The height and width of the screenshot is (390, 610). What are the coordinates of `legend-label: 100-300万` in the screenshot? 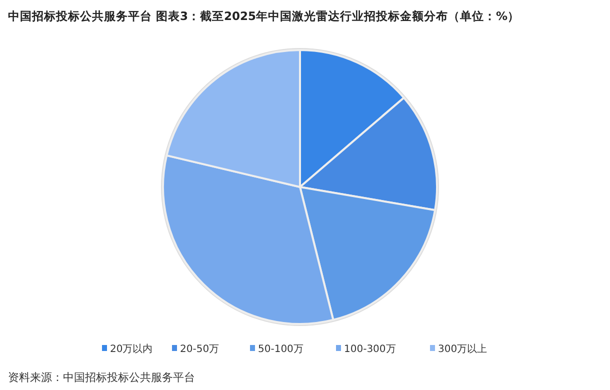 It's located at (370, 349).